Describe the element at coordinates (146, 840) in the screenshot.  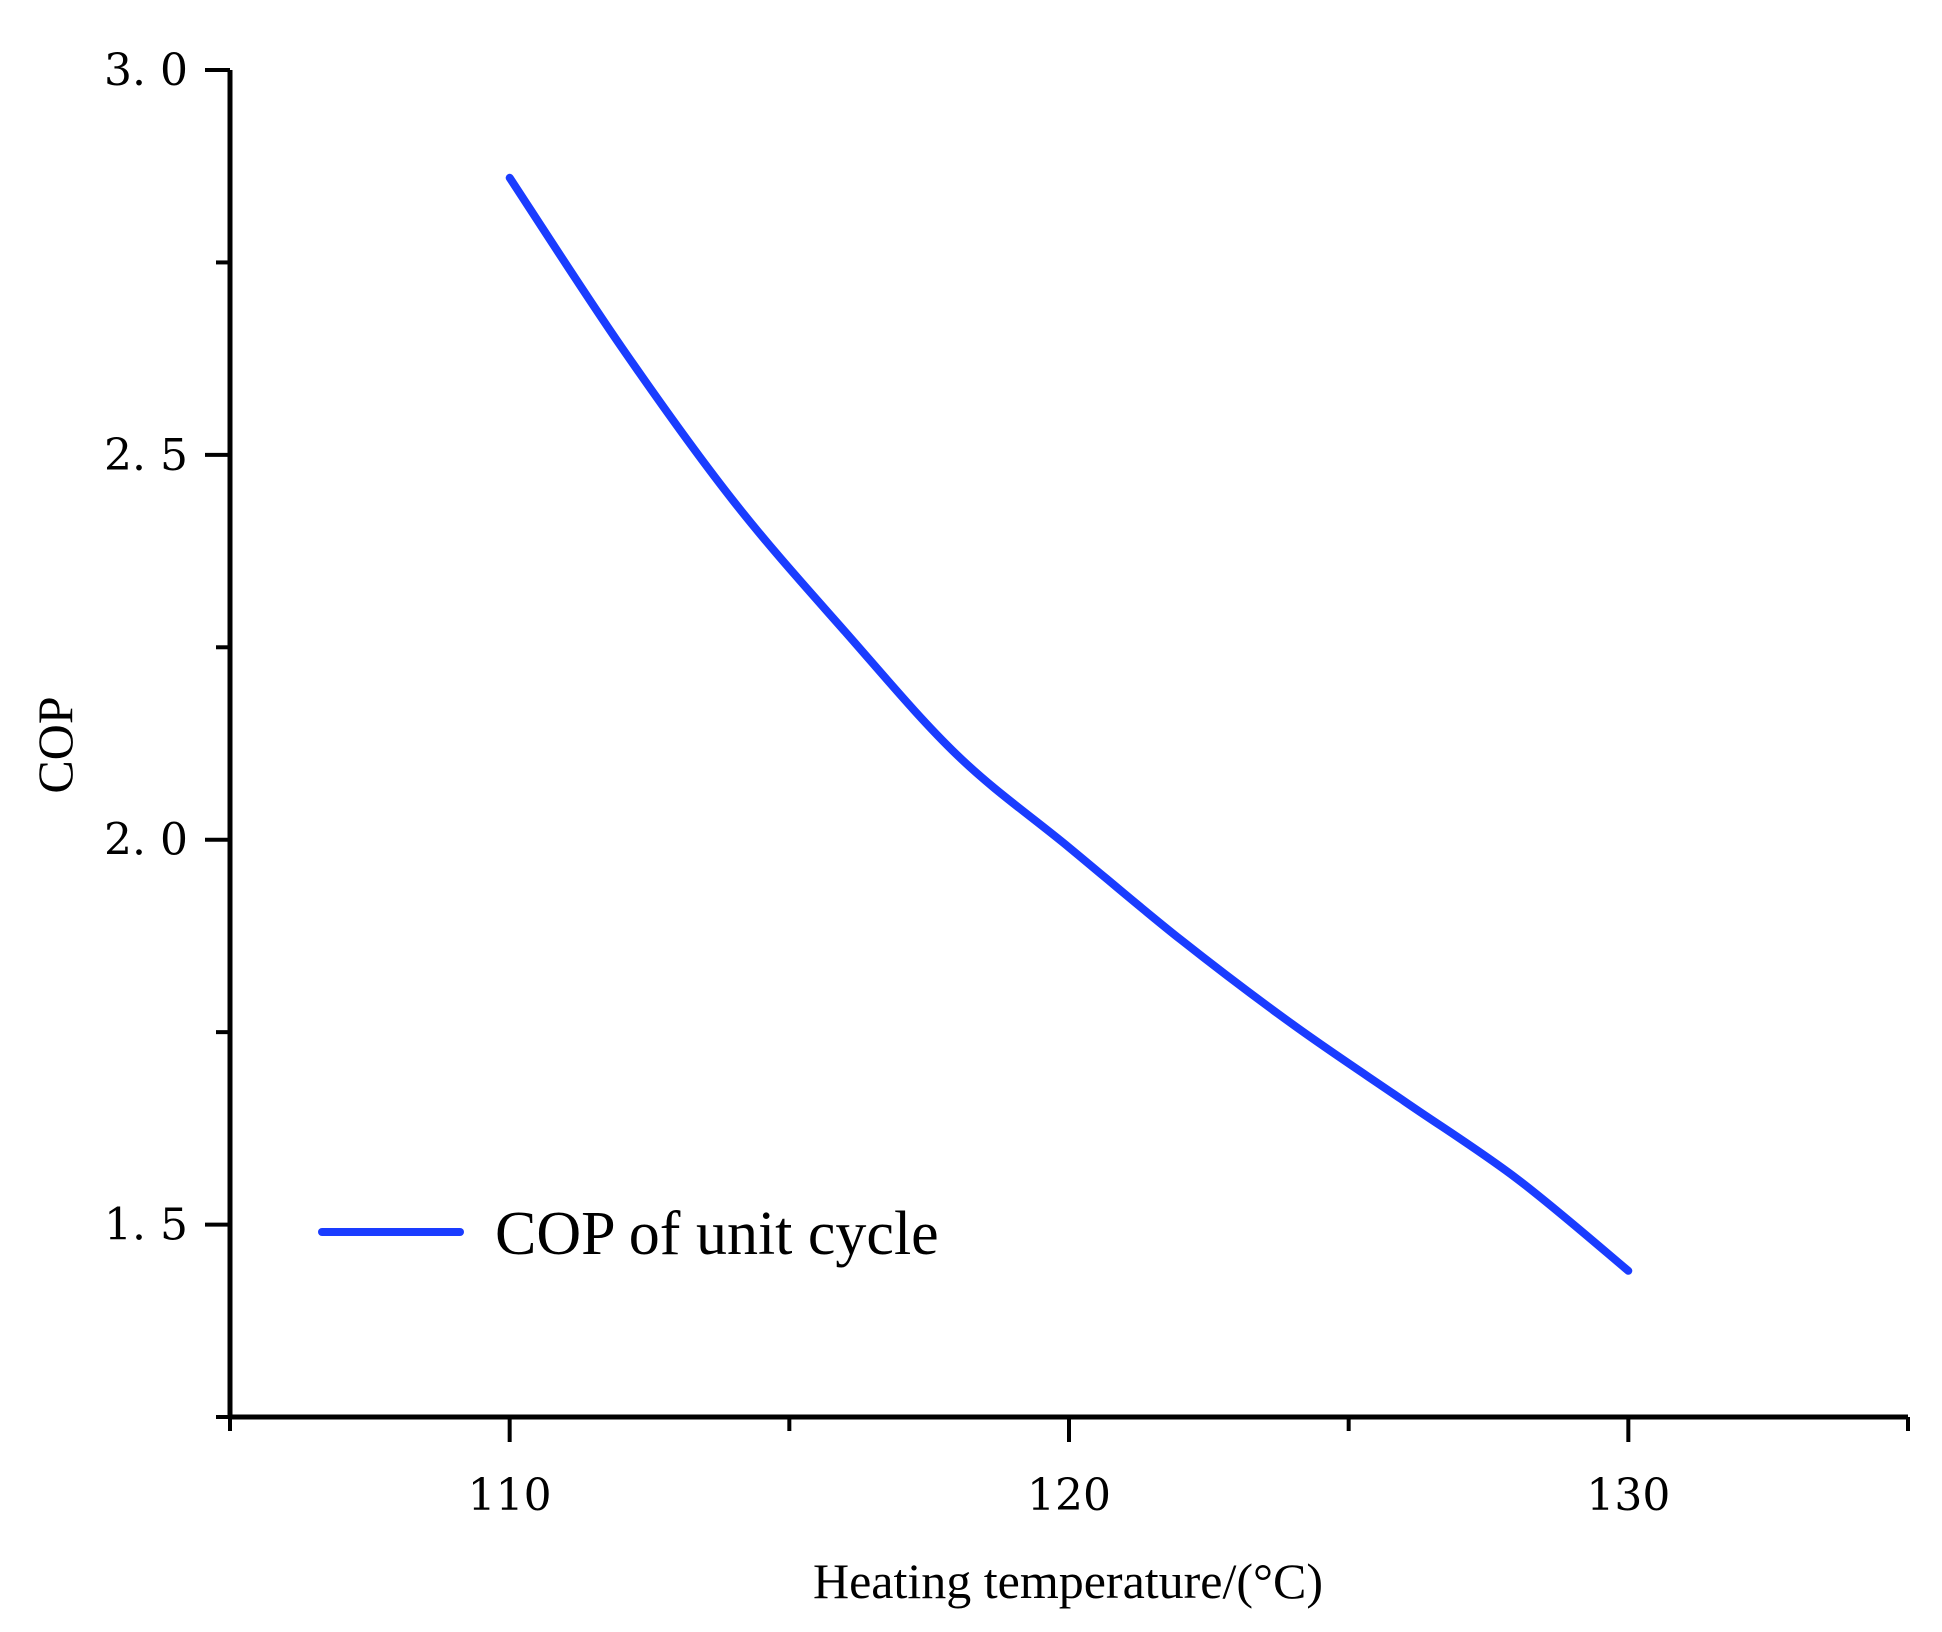
I see `y-tick-label: 2. 0` at that location.